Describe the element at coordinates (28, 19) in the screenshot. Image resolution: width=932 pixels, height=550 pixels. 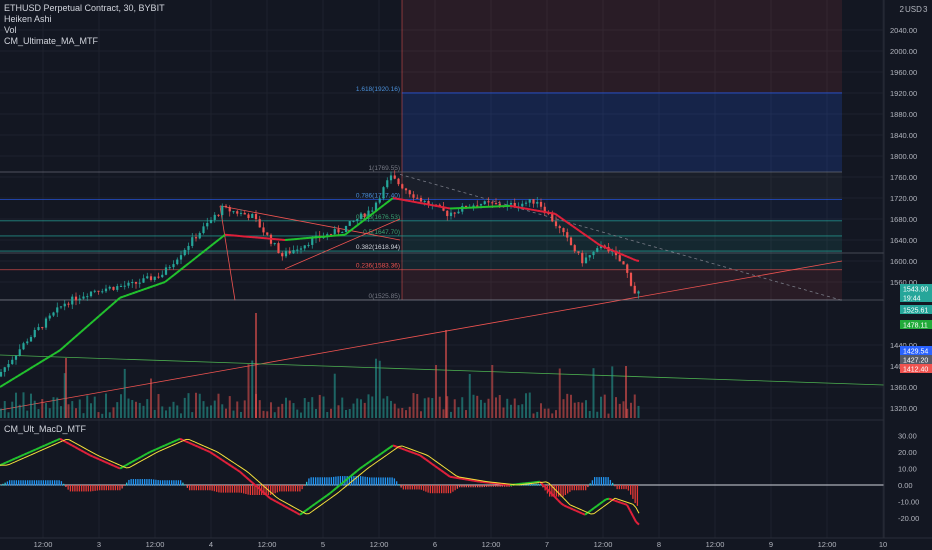
I see `indicator-heiken-ashi: Heiken Ashi` at that location.